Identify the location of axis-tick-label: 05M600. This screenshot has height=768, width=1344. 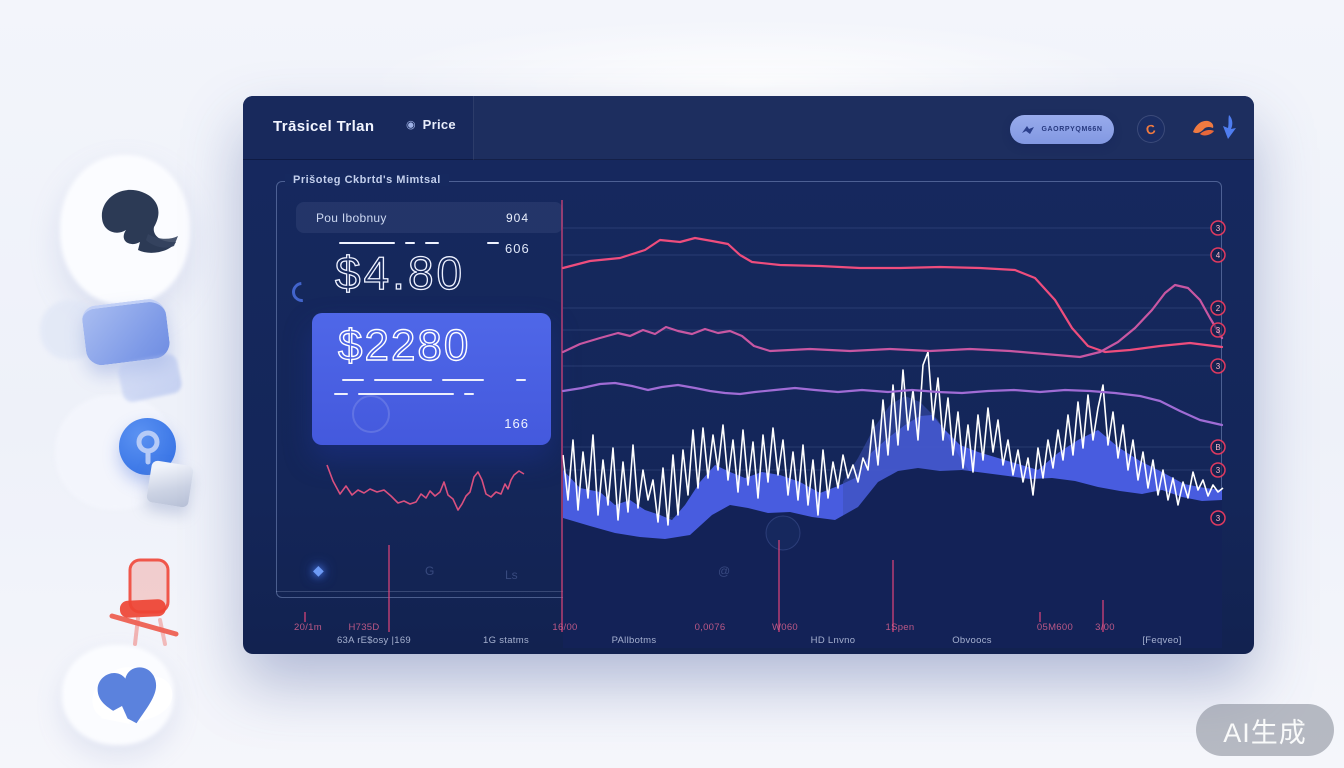
(1055, 627).